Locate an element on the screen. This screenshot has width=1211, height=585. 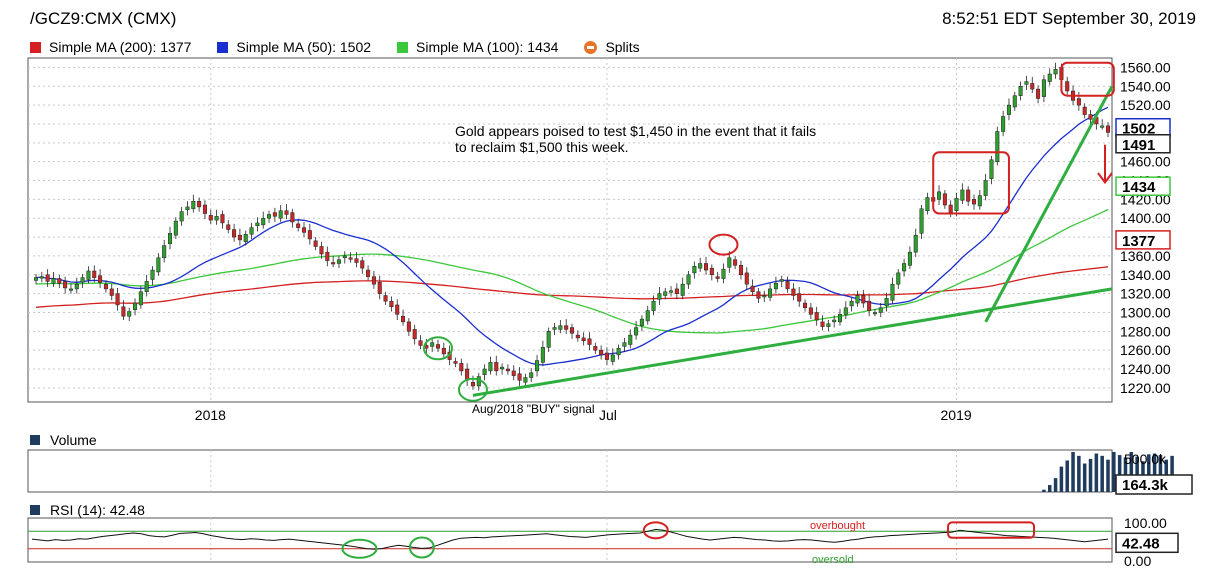
oversold-label: oversold is located at coordinates (833, 560).